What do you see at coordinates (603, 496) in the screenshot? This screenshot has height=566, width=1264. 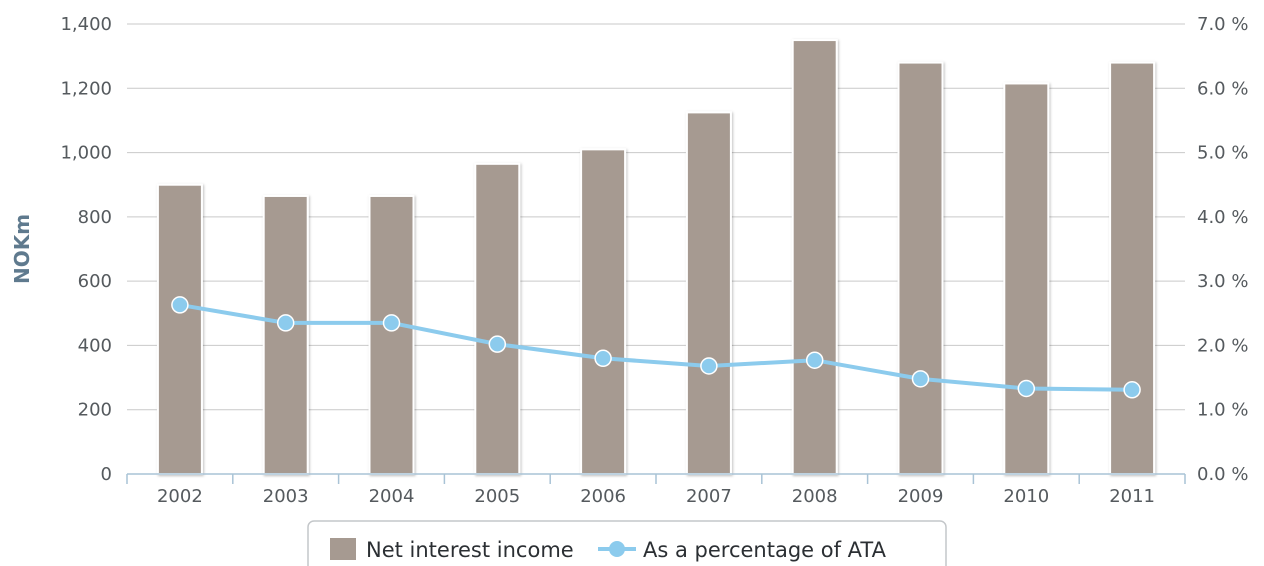 I see `x-tick-label: 2006` at bounding box center [603, 496].